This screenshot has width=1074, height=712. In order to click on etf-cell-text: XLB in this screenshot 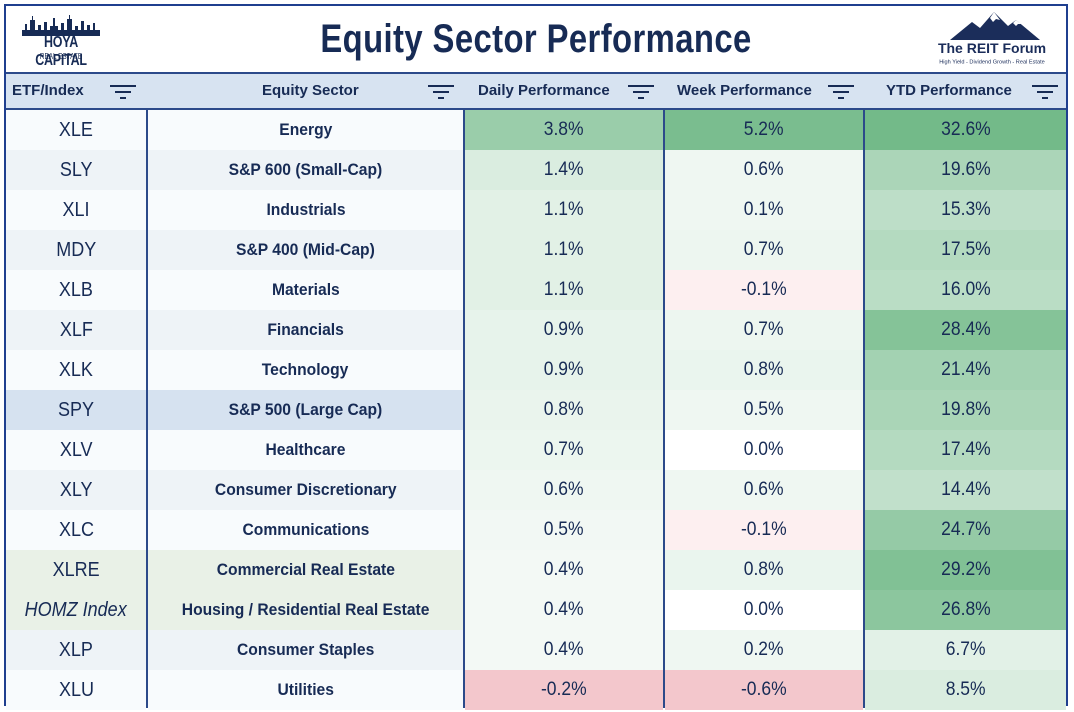, I will do `click(76, 290)`.